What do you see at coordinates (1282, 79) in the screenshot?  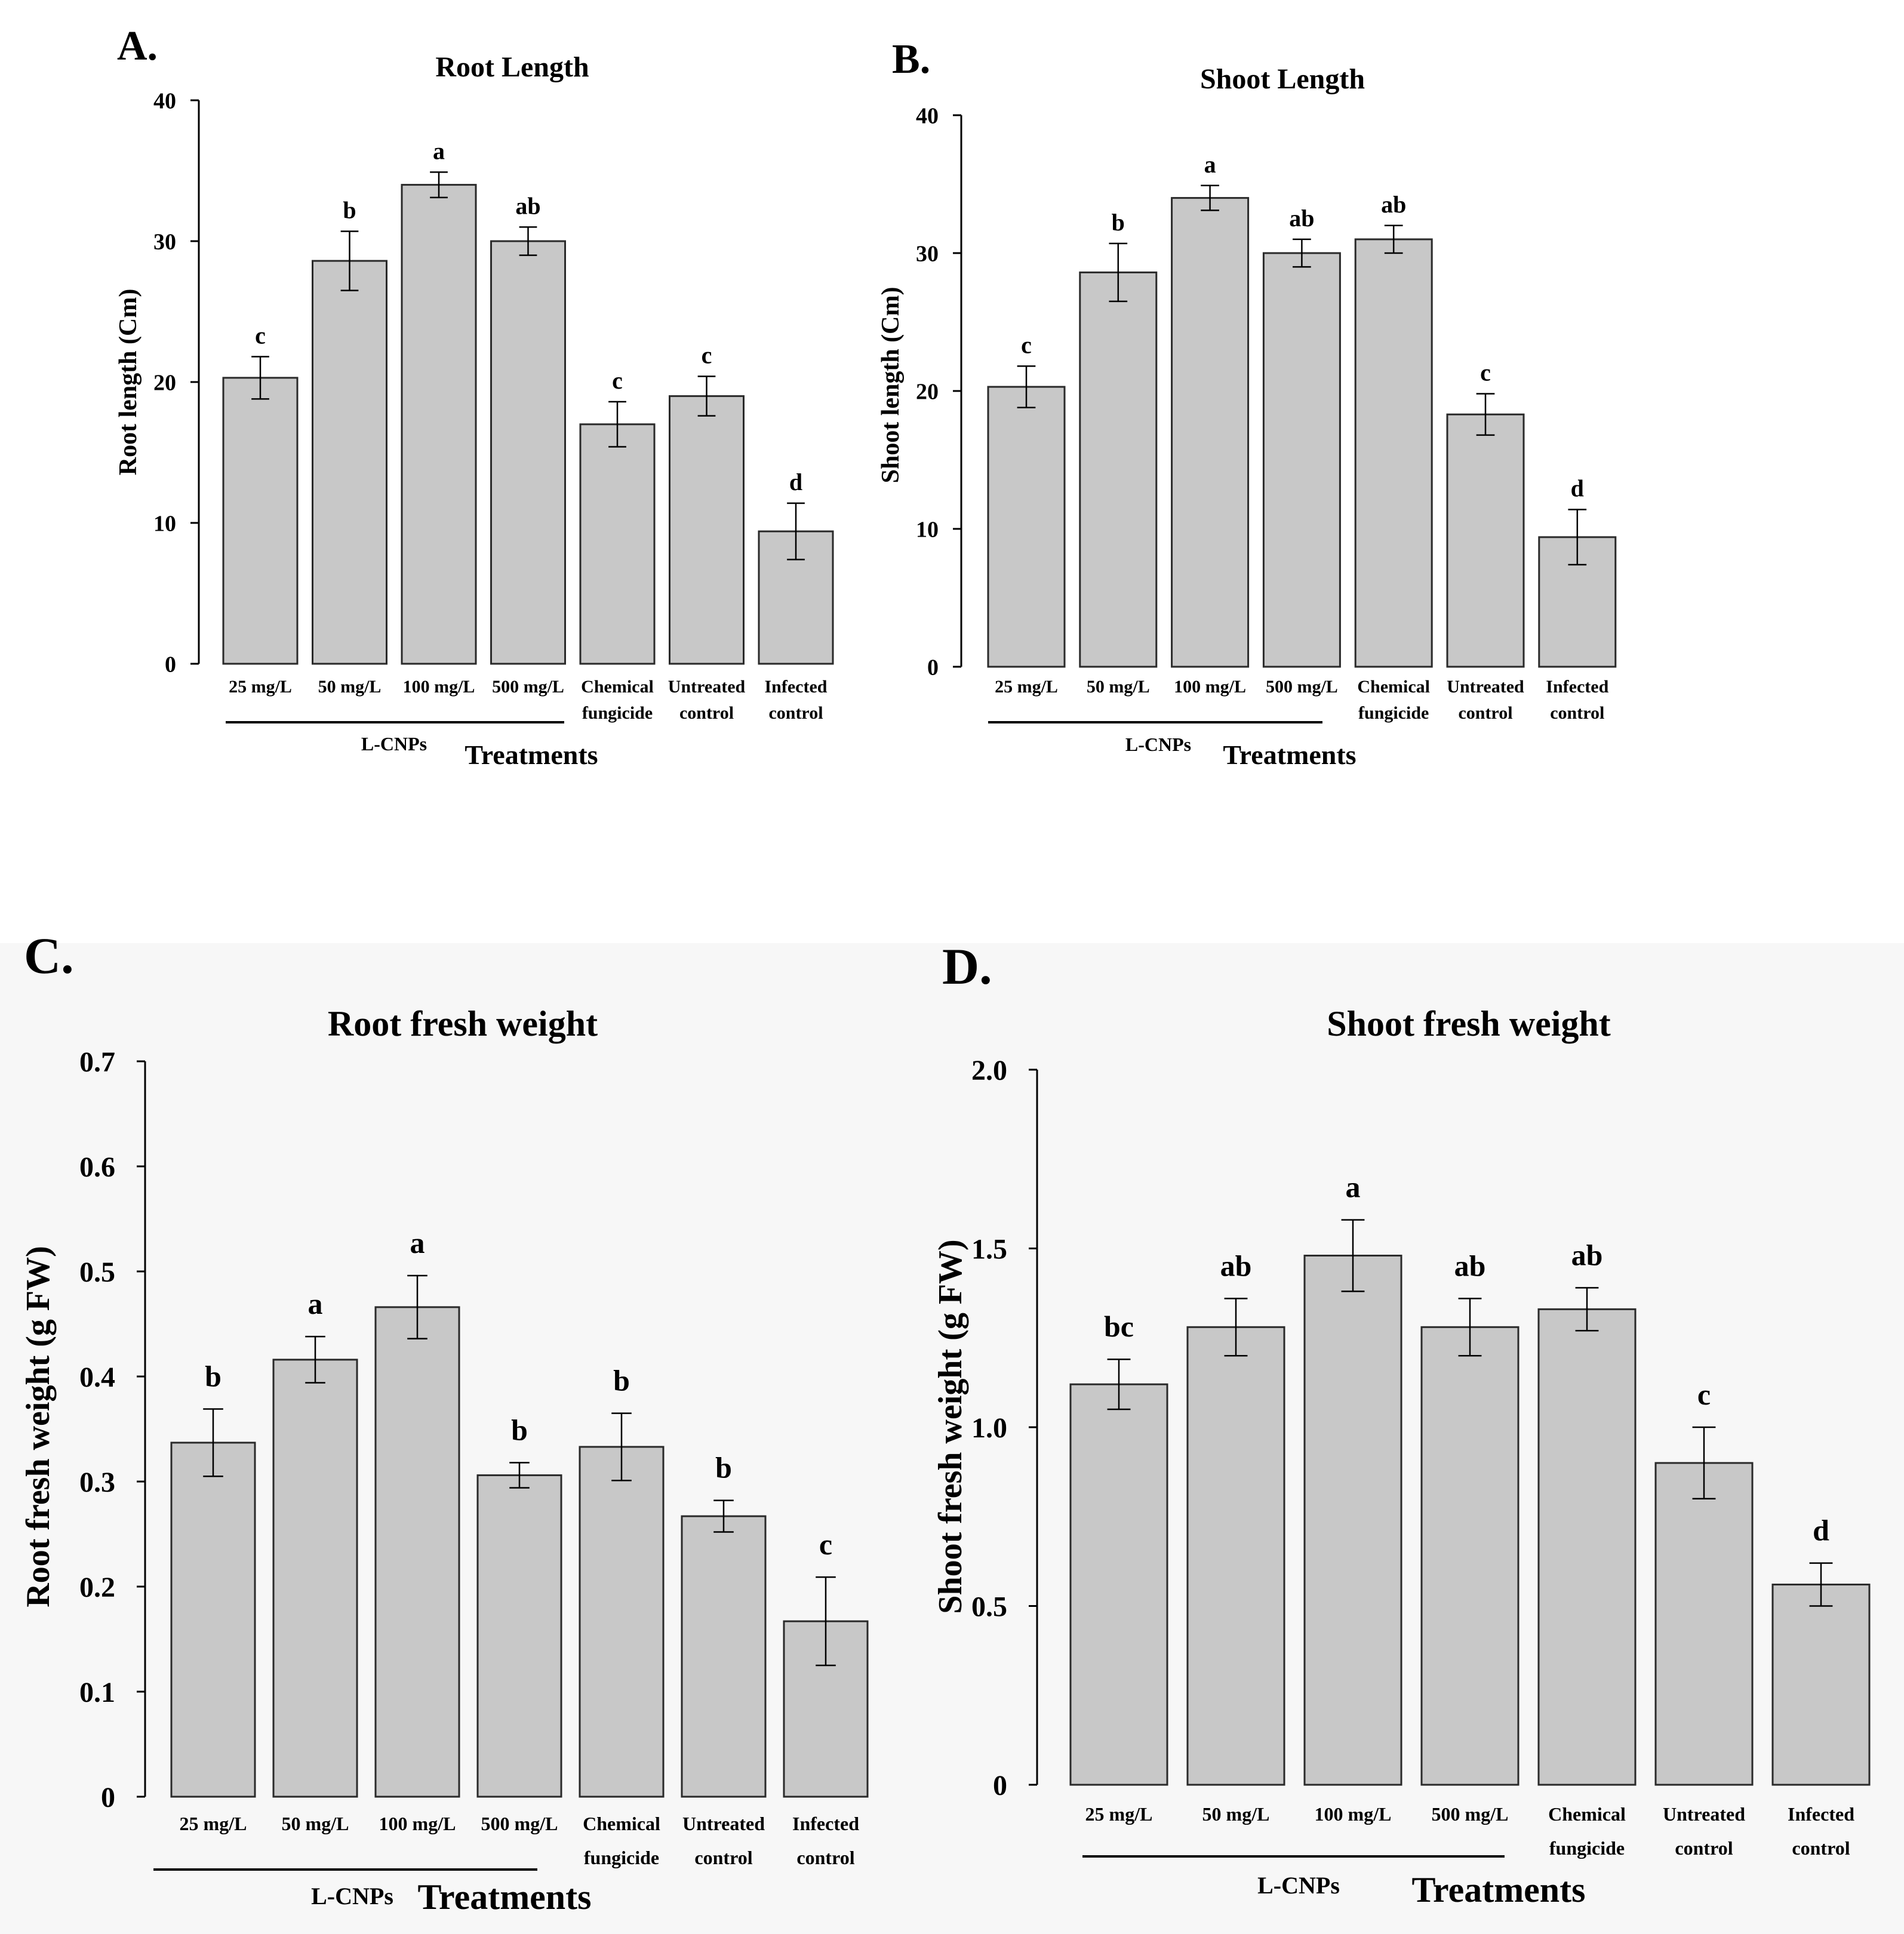 I see `chart-title: Shoot Length` at bounding box center [1282, 79].